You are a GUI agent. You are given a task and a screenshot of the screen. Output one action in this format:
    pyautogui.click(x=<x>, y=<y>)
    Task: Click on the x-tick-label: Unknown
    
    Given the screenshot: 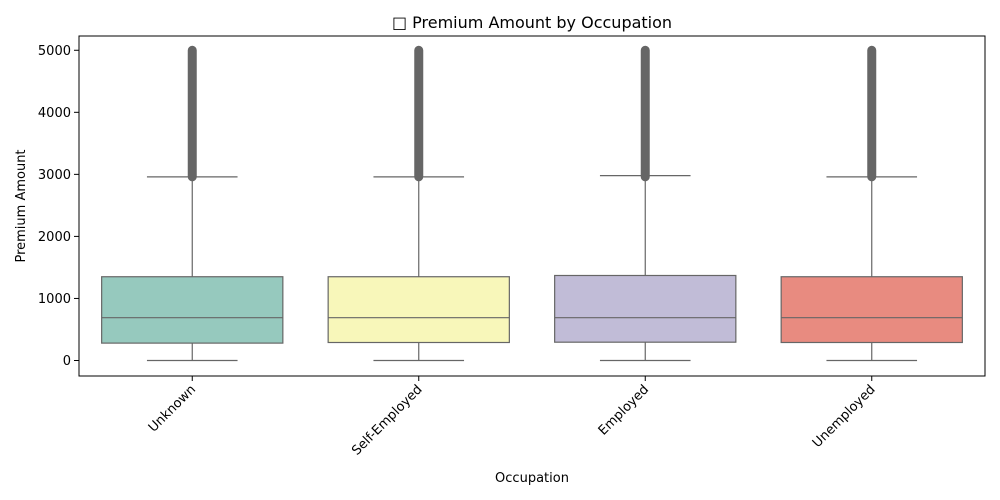 What is the action you would take?
    pyautogui.click(x=172, y=408)
    